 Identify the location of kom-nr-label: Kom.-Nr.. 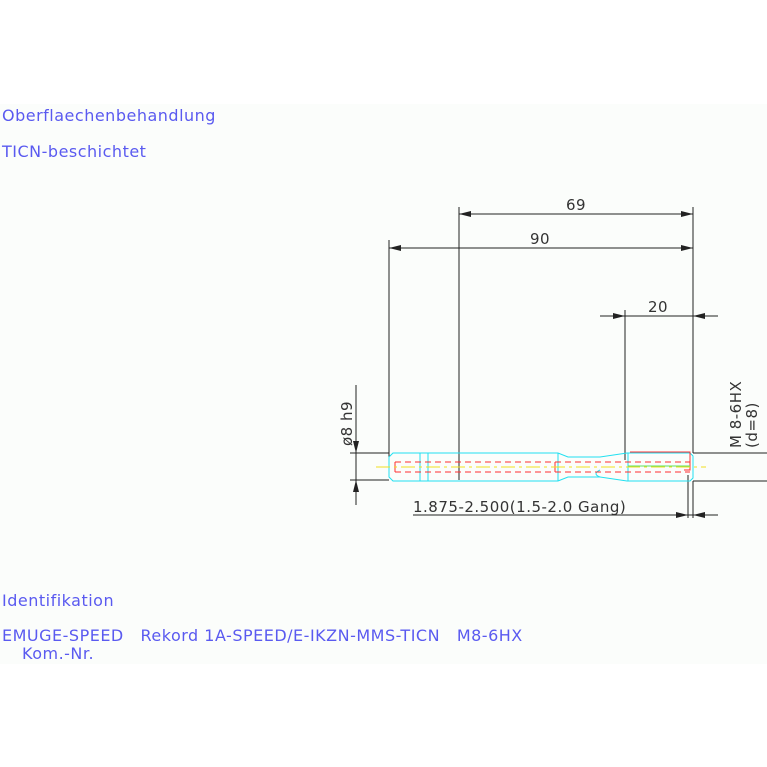
(58, 653).